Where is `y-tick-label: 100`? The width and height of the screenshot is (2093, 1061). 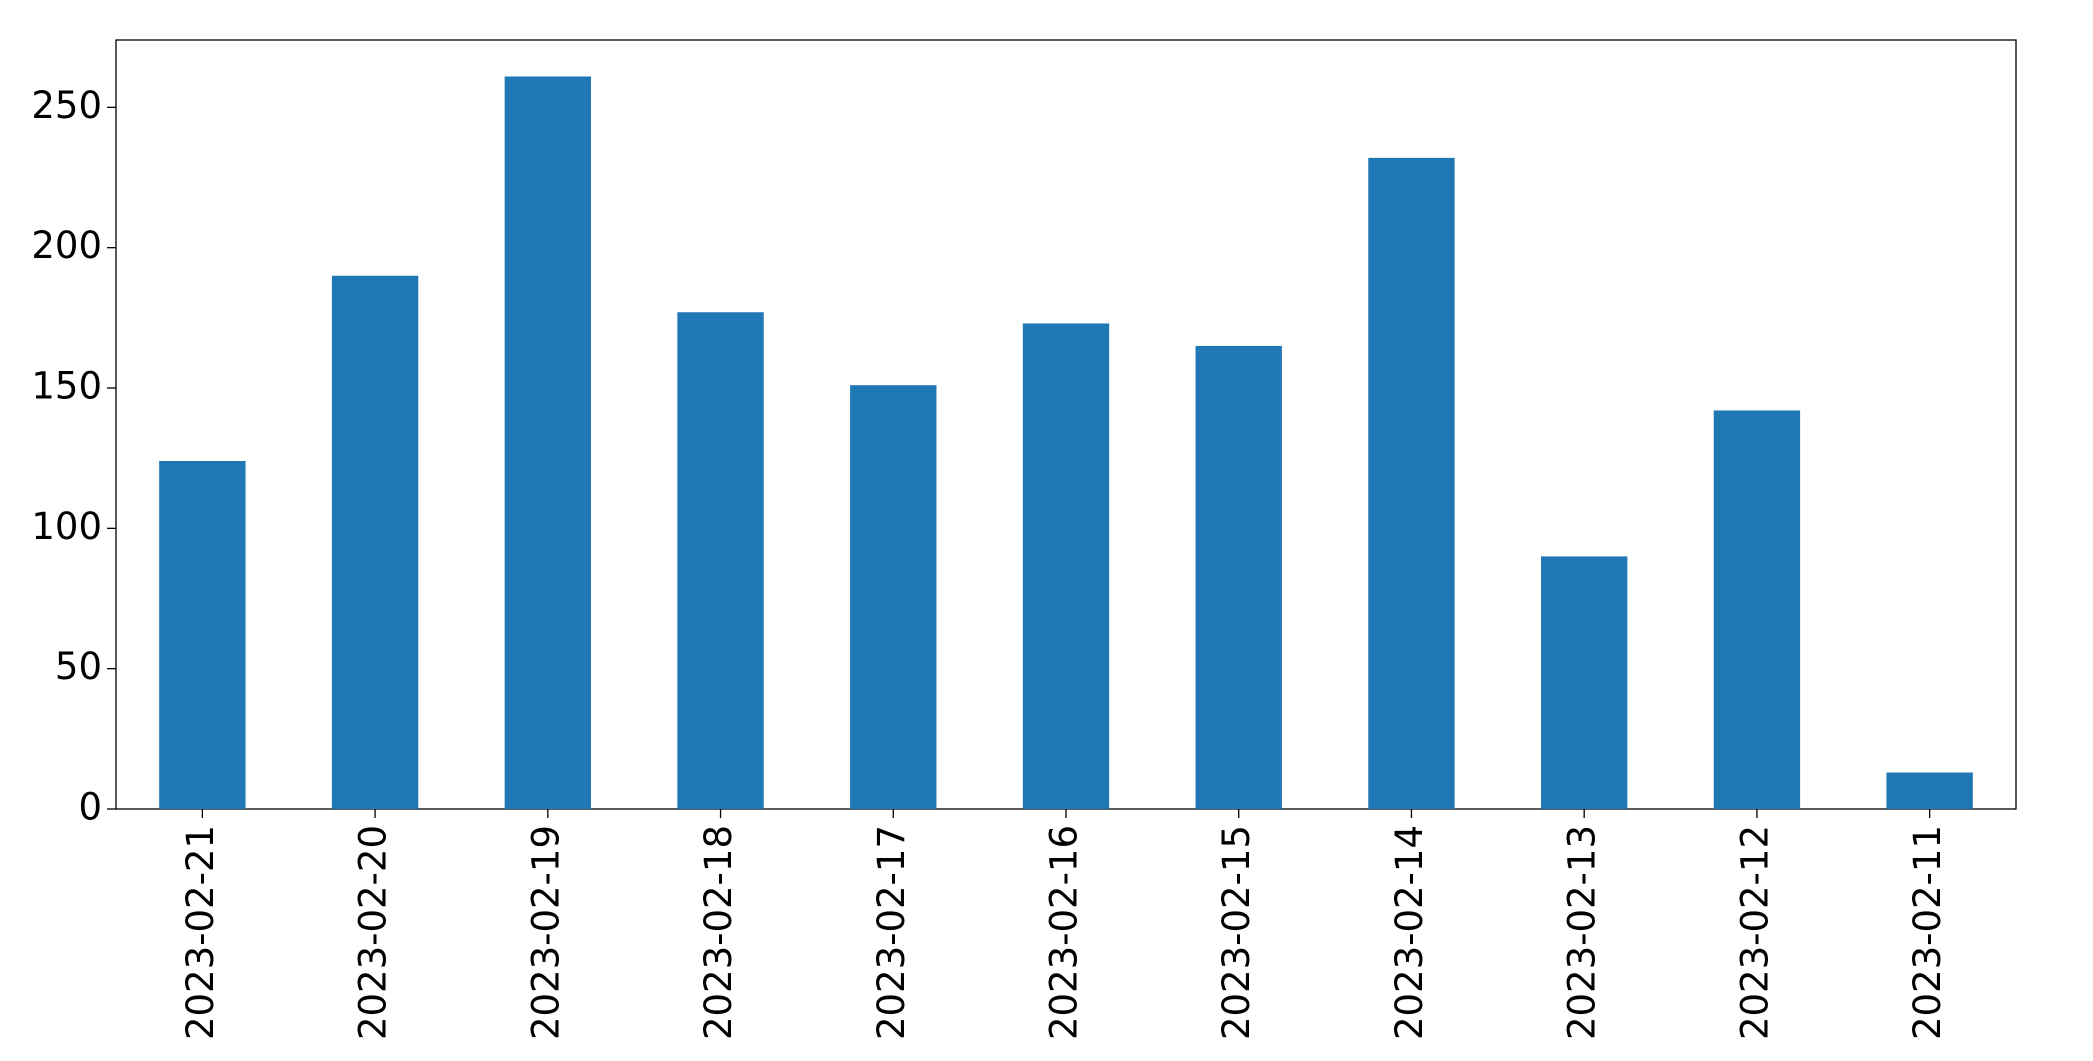 y-tick-label: 100 is located at coordinates (66, 526).